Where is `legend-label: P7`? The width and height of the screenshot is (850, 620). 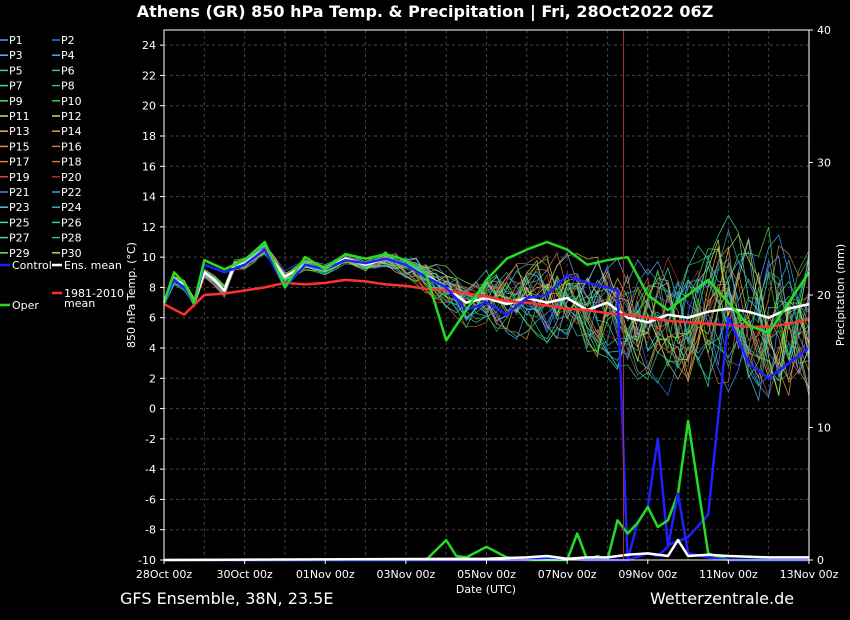
legend-label: P7 is located at coordinates (16, 86).